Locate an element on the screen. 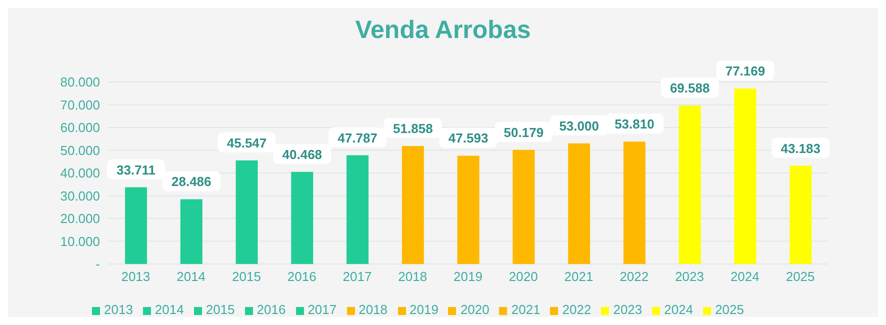 The width and height of the screenshot is (886, 325). data-label: 45.547 is located at coordinates (246, 142).